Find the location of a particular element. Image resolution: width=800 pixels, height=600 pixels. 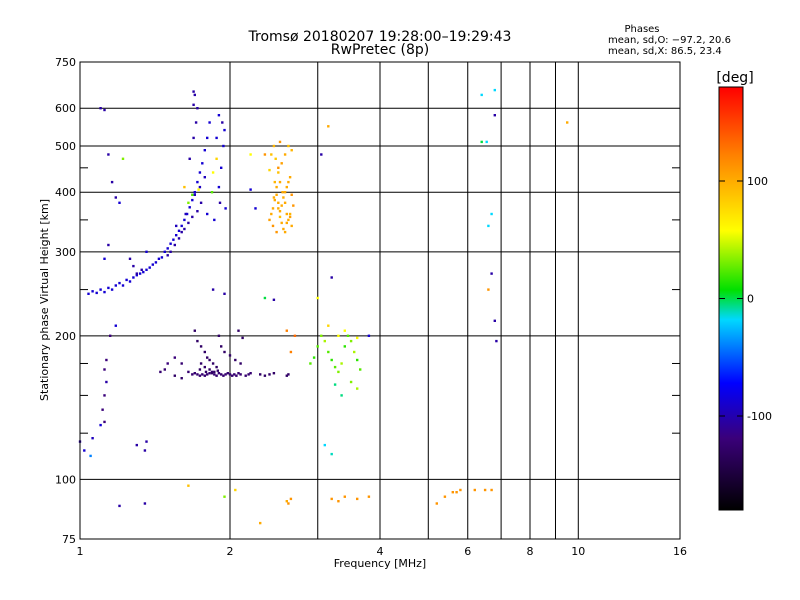

y-tick-label: 500 is located at coordinates (65, 146).